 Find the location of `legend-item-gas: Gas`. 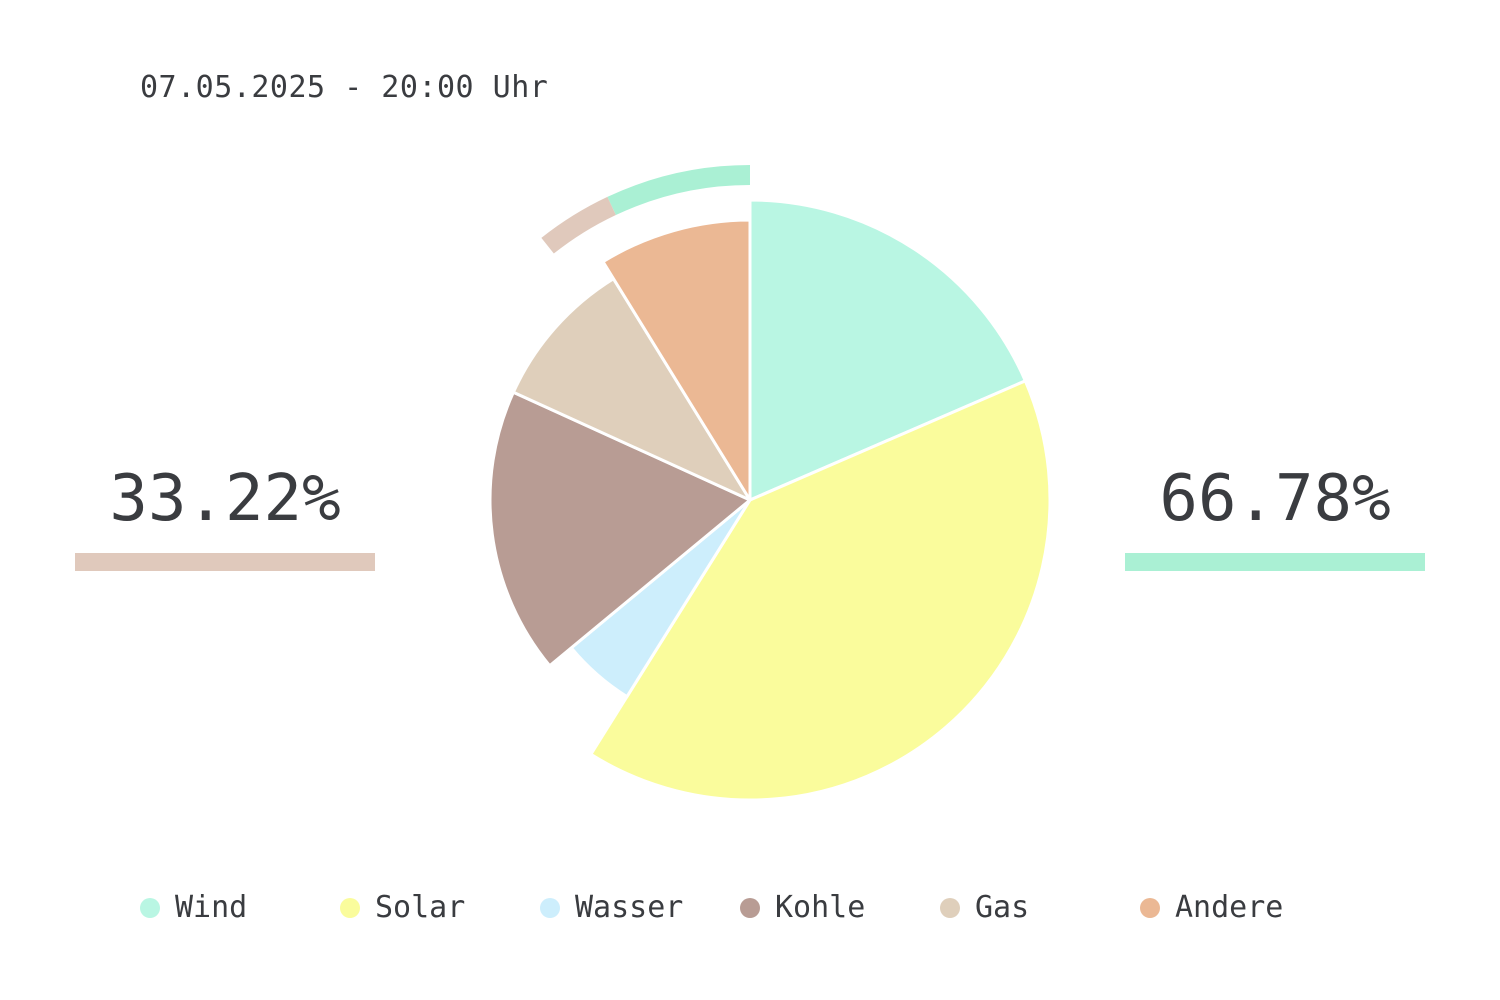

legend-item-gas: Gas is located at coordinates (1040, 907).